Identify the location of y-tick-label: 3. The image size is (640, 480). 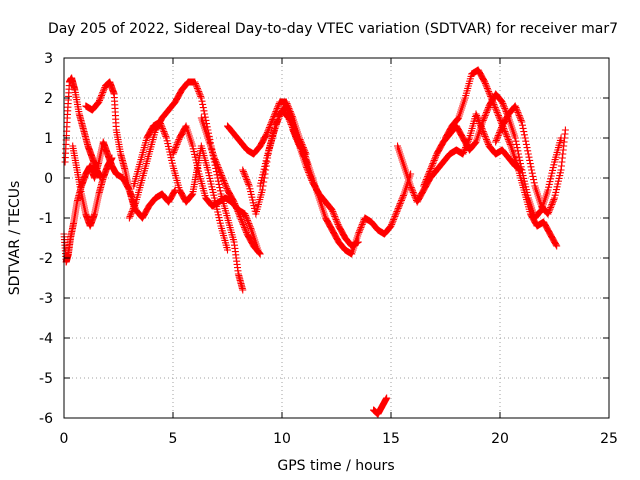
(48, 59).